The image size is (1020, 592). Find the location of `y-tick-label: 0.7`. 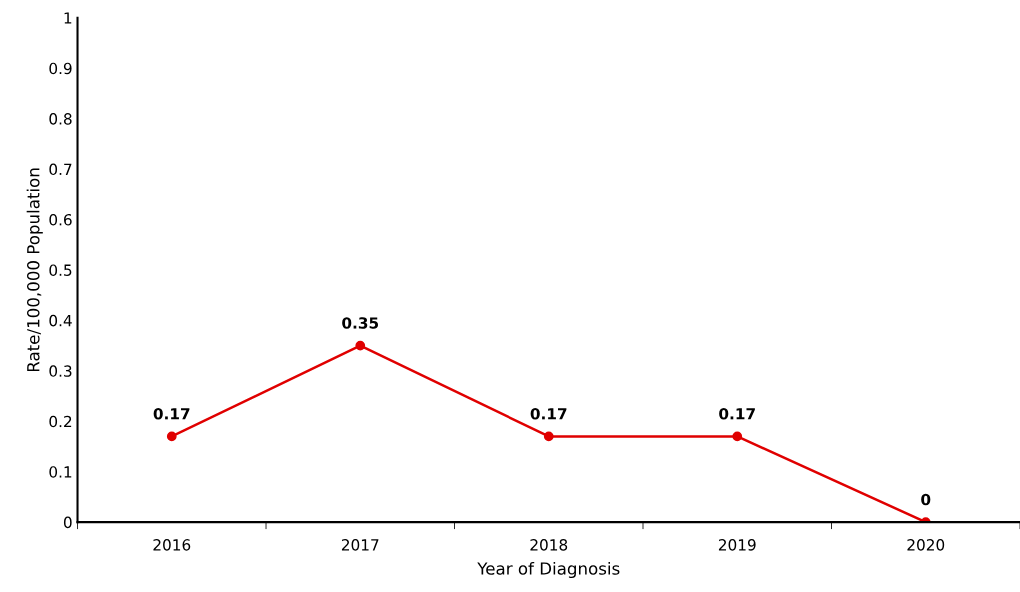

y-tick-label: 0.7 is located at coordinates (60, 169).